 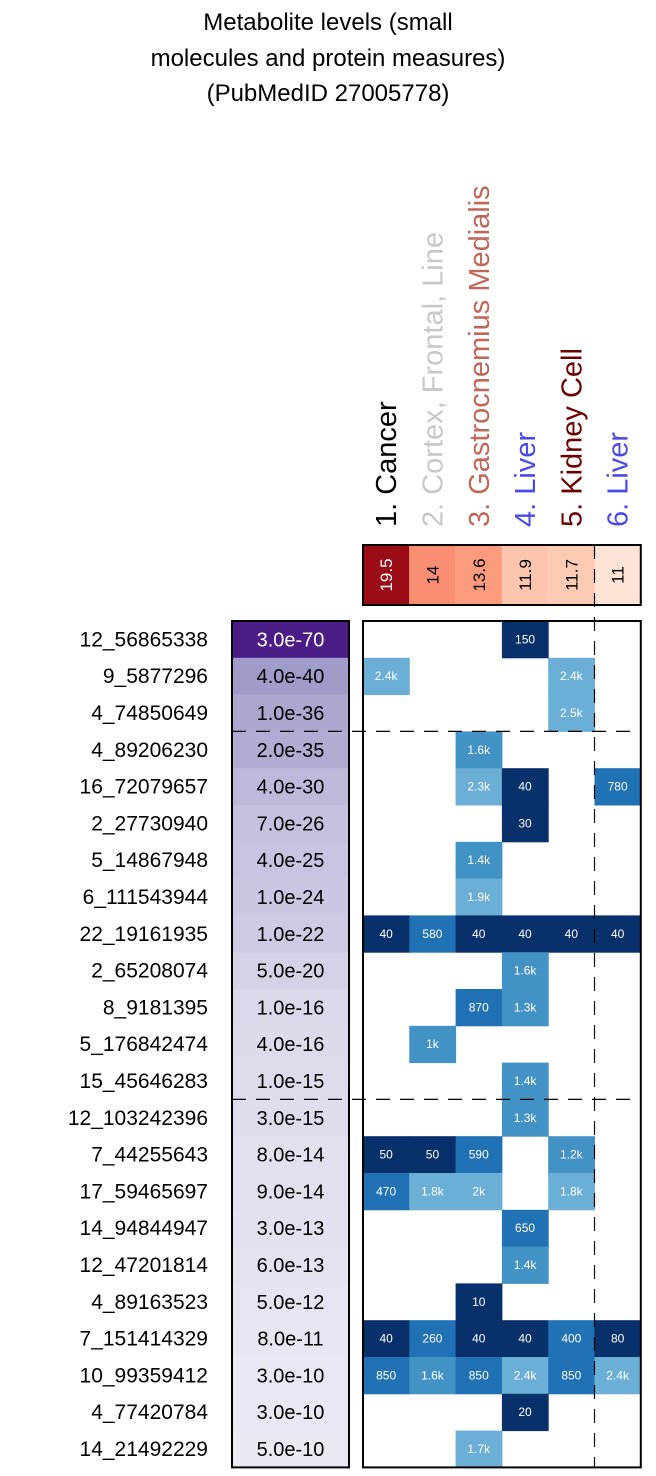 What do you see at coordinates (155, 1007) in the screenshot?
I see `row-label: 8_9181395` at bounding box center [155, 1007].